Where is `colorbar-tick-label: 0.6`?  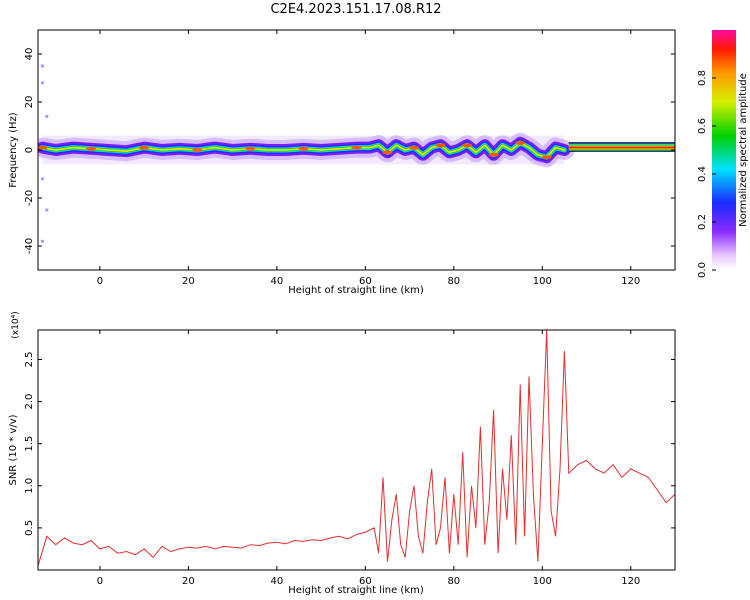
colorbar-tick-label: 0.6 is located at coordinates (702, 126).